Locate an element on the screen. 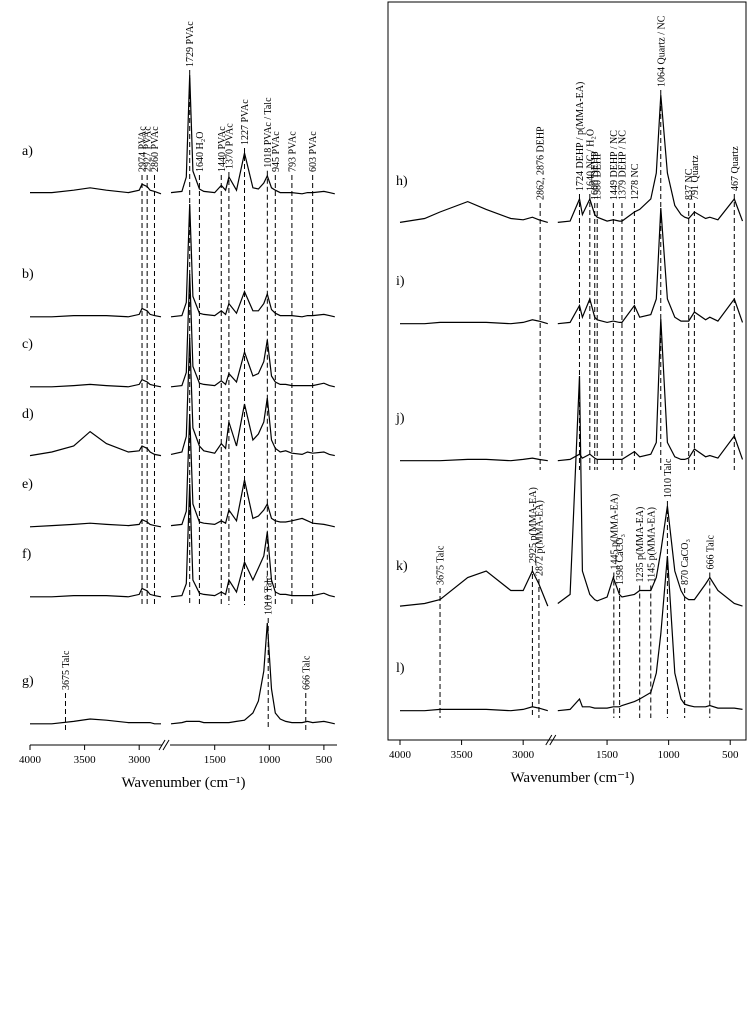 The width and height of the screenshot is (749, 1023). peak-label: 945 PVAc is located at coordinates (276, 151).